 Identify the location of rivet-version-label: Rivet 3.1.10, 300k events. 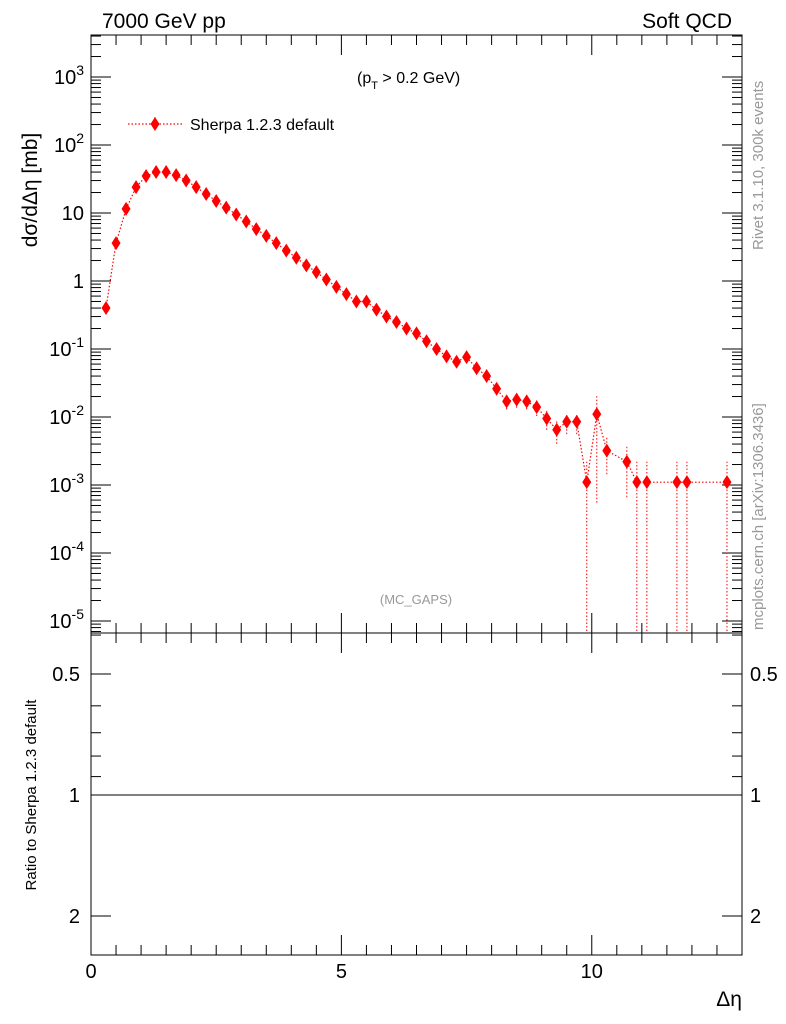
(758, 165).